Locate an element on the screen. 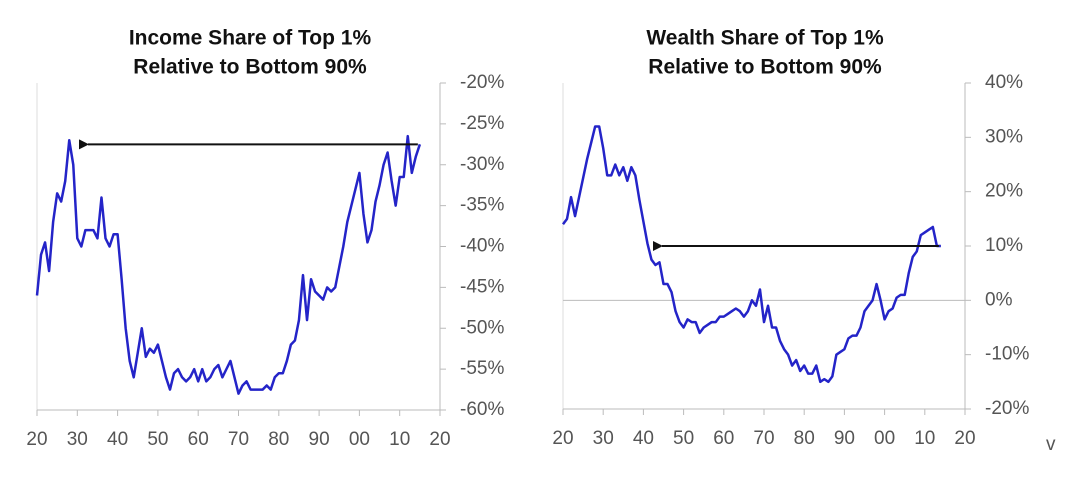  y-tick-label: -25% is located at coordinates (482, 123).